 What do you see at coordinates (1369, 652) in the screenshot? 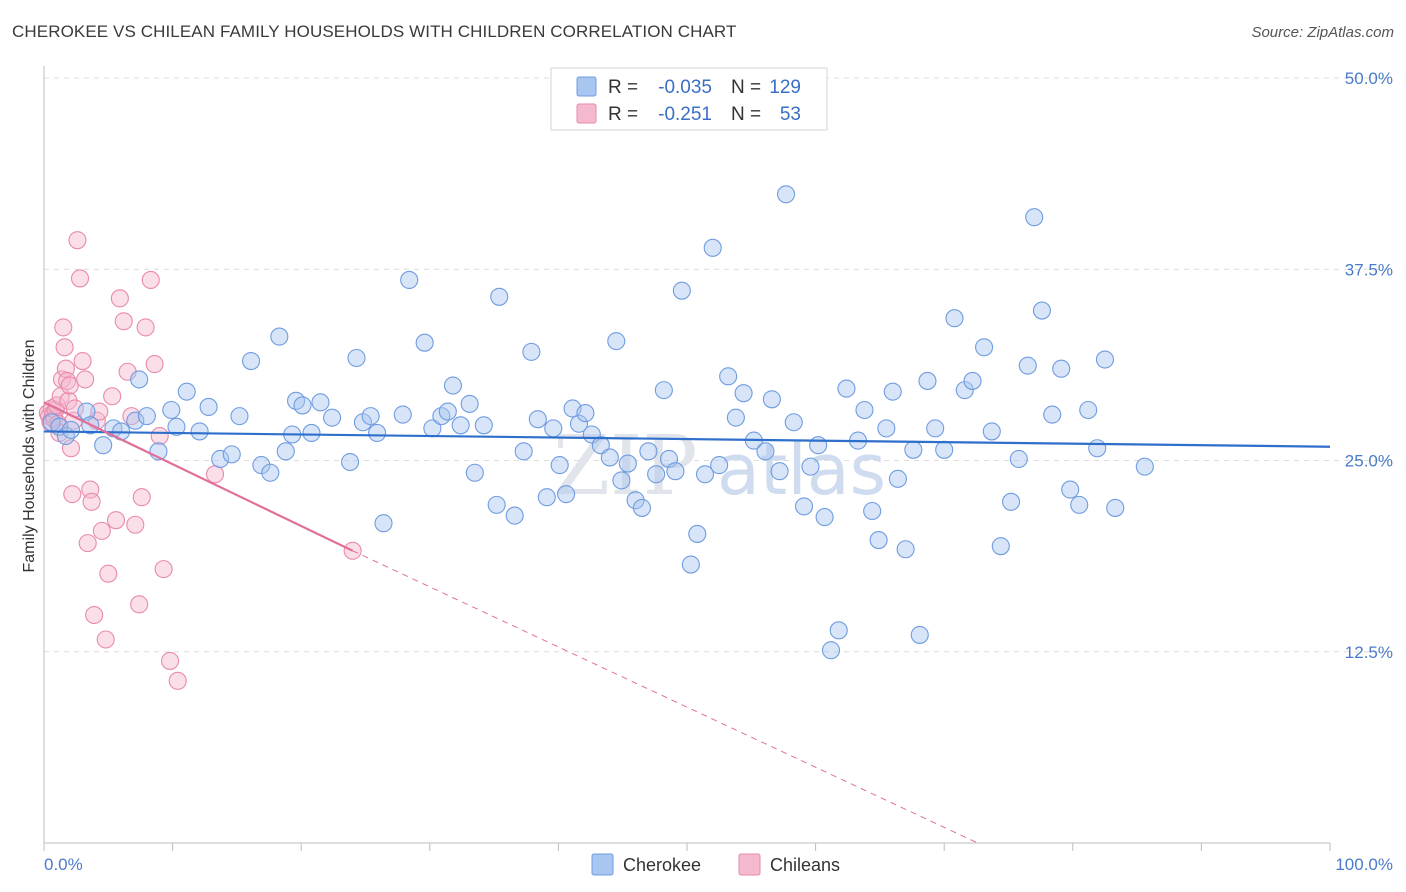
I see `y-tick-label-0: 12.5%` at bounding box center [1369, 652].